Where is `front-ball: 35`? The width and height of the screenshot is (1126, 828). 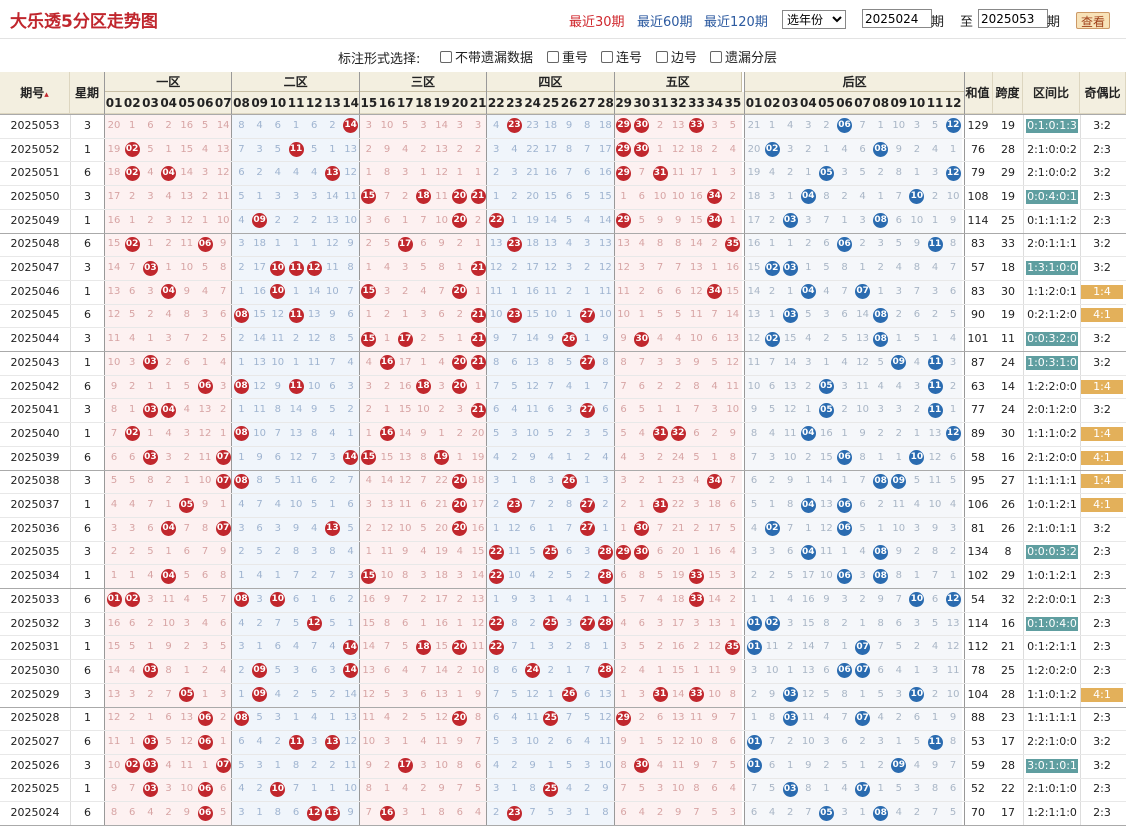 front-ball: 35 is located at coordinates (733, 244).